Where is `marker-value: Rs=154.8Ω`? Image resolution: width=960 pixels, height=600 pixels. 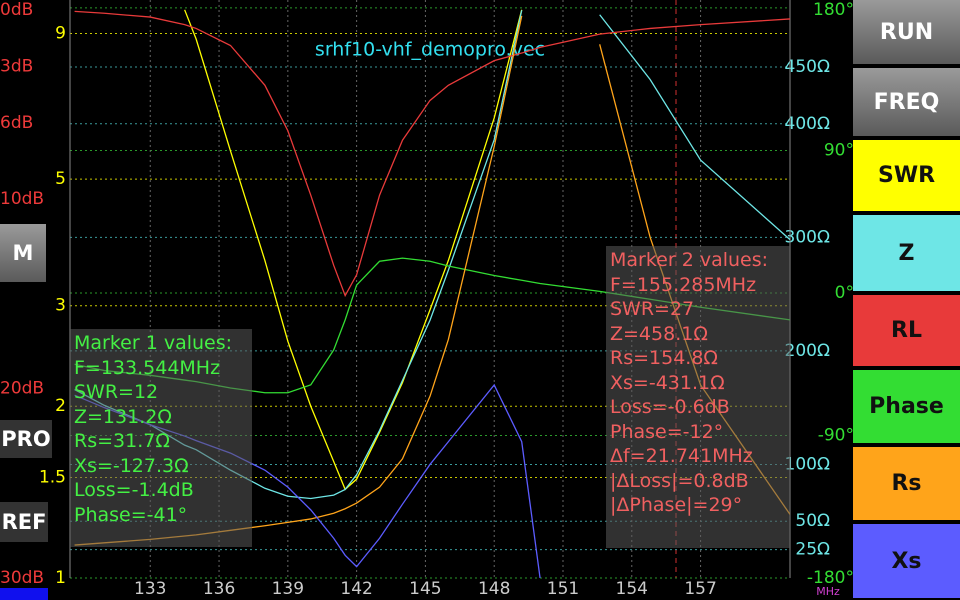 marker-value: Rs=154.8Ω is located at coordinates (664, 358).